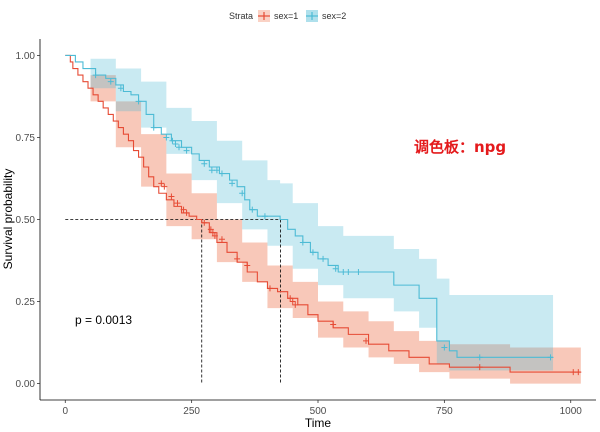  I want to click on censor-mark-sex=1-1, so click(164, 186).